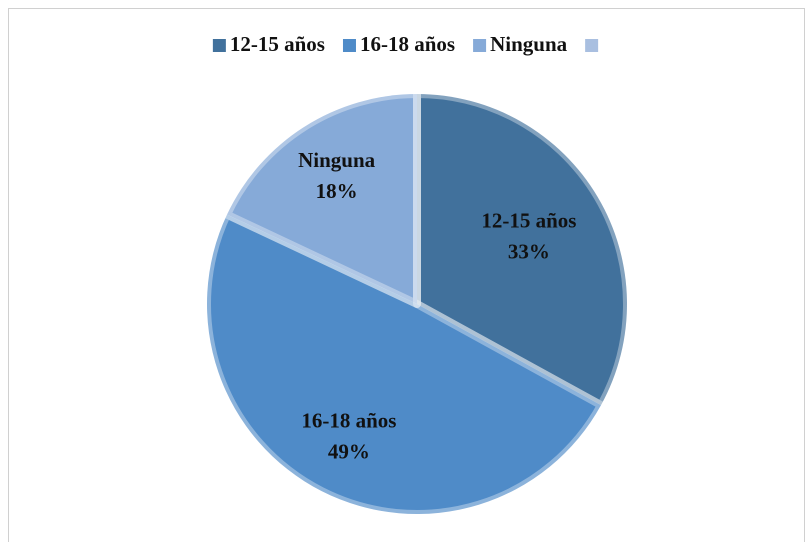 Image resolution: width=811 pixels, height=542 pixels. I want to click on pie-slice, so click(321, 199).